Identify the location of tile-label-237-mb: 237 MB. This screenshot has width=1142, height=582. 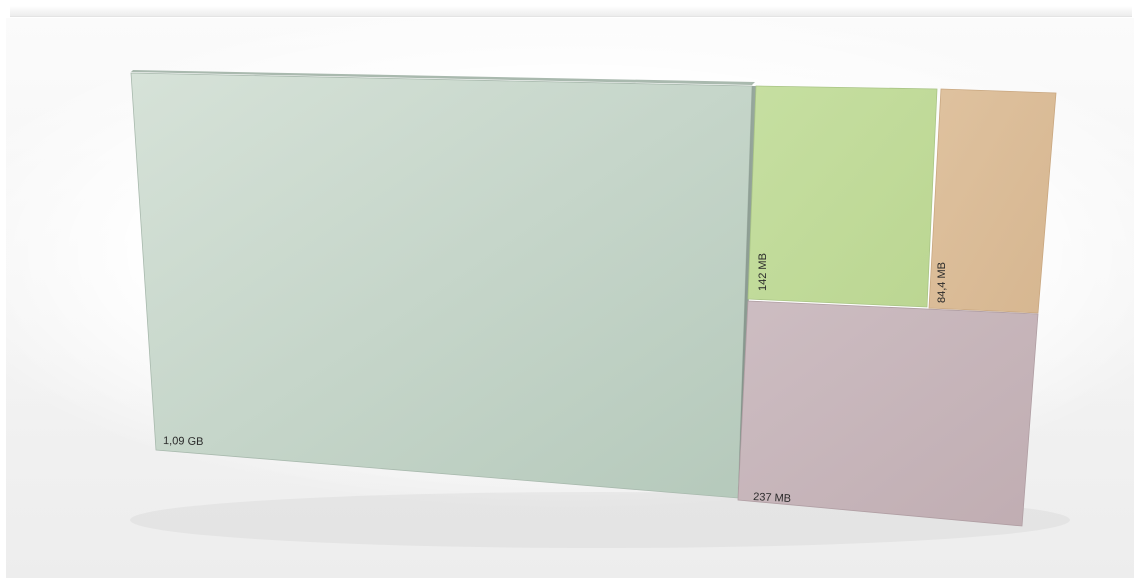
(772, 498).